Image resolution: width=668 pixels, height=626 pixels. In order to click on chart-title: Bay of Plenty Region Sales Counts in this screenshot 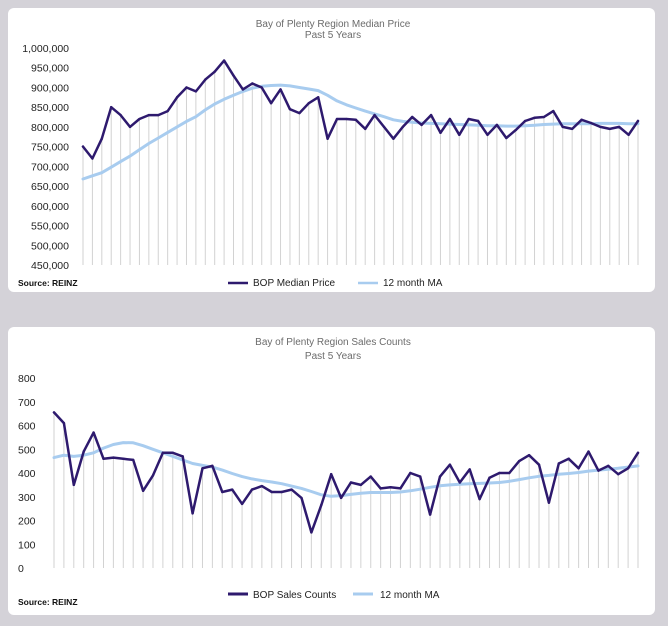, I will do `click(333, 342)`.